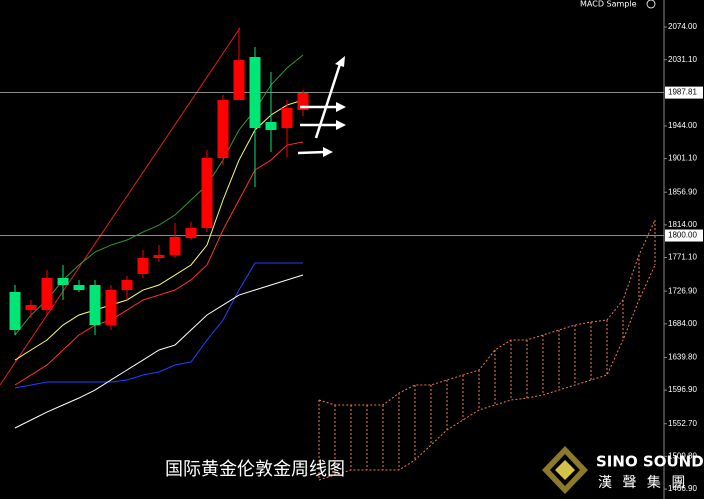 The width and height of the screenshot is (704, 499). What do you see at coordinates (682, 423) in the screenshot?
I see `y-tick-label: 1552.70` at bounding box center [682, 423].